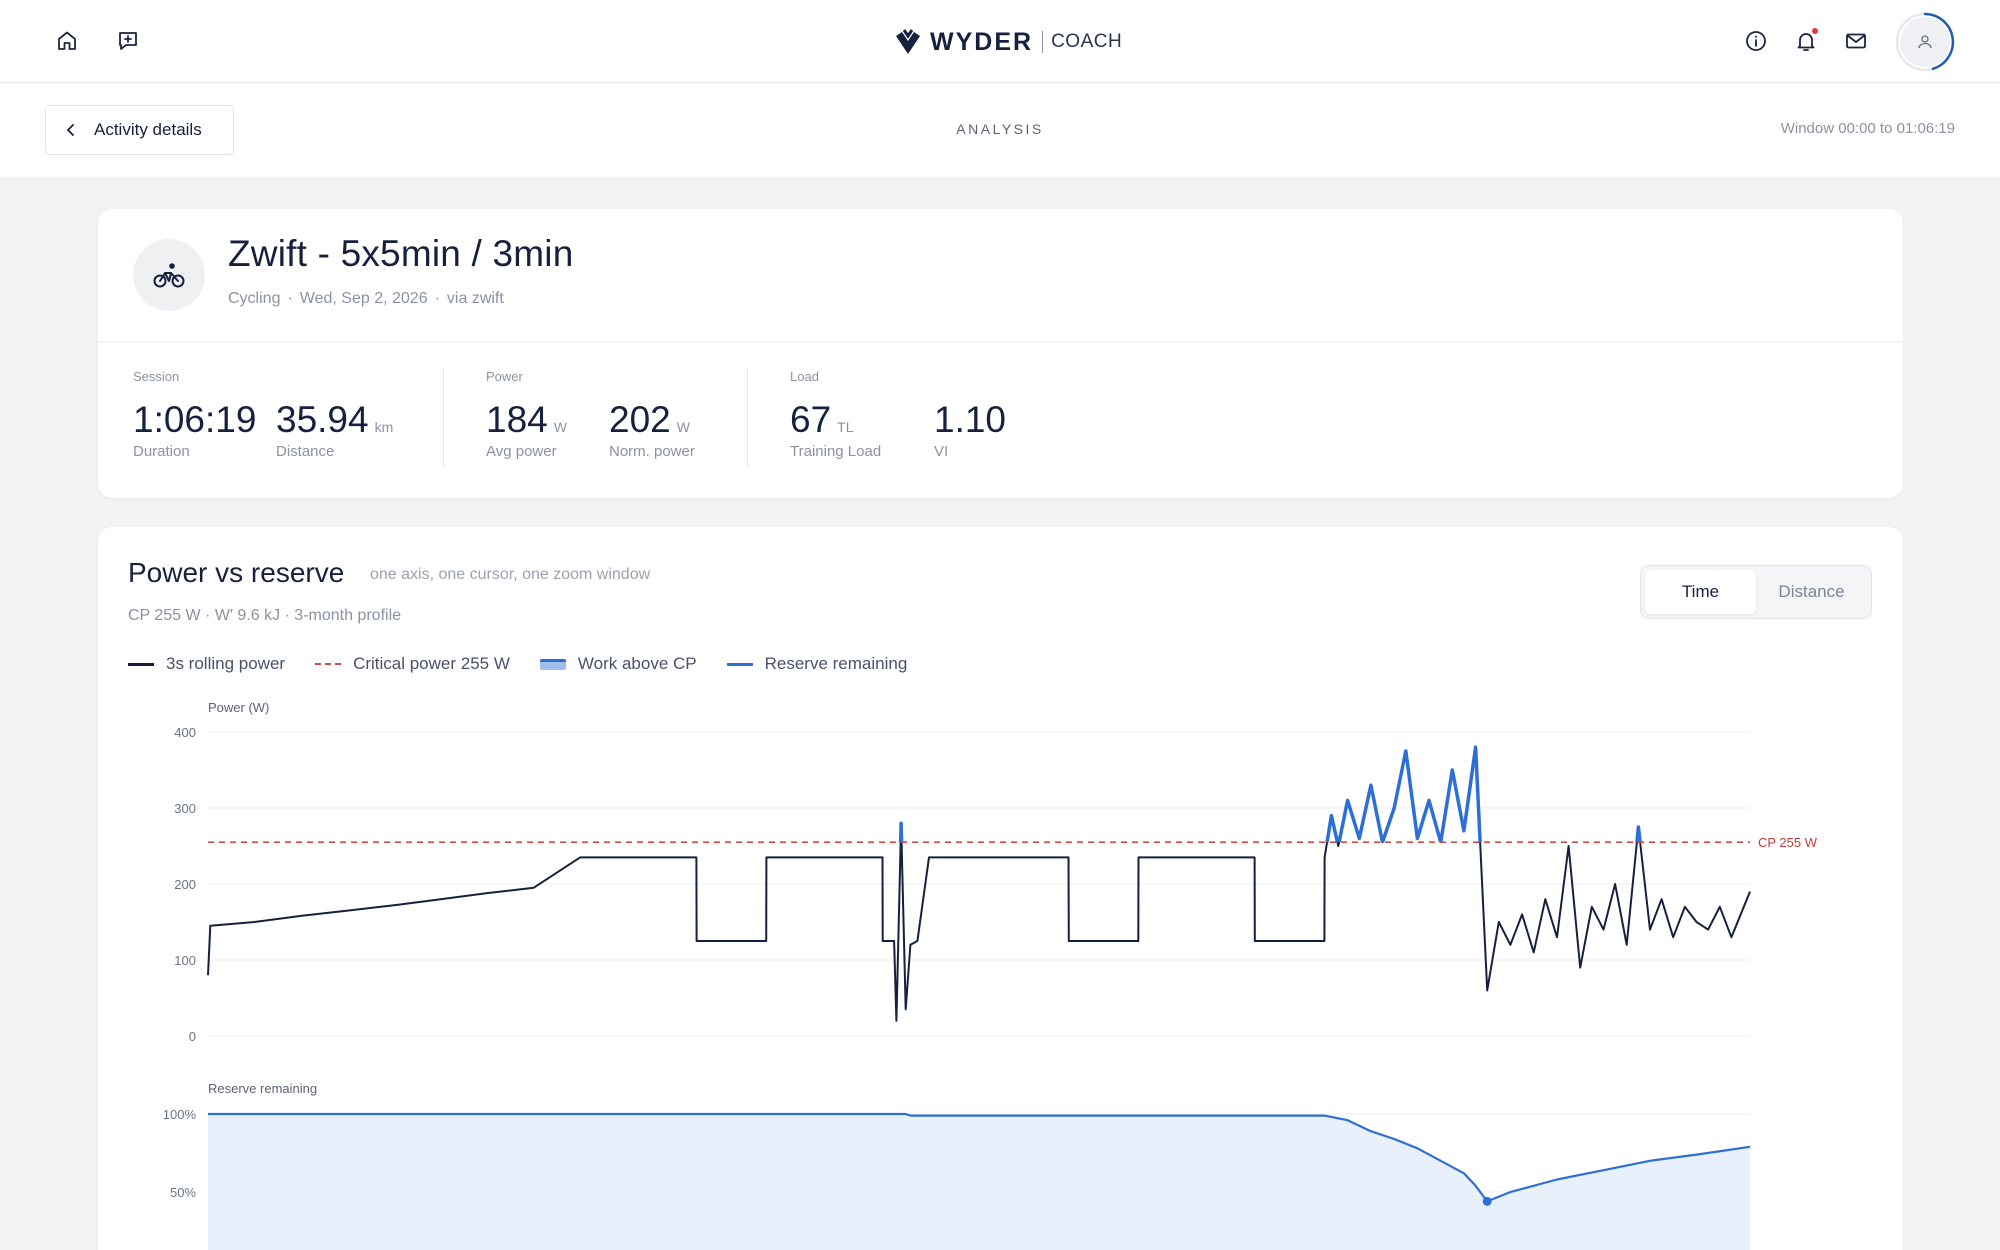 The width and height of the screenshot is (2000, 1250). Describe the element at coordinates (652, 429) in the screenshot. I see `stat-norm-power: 202 W Norm. power` at that location.